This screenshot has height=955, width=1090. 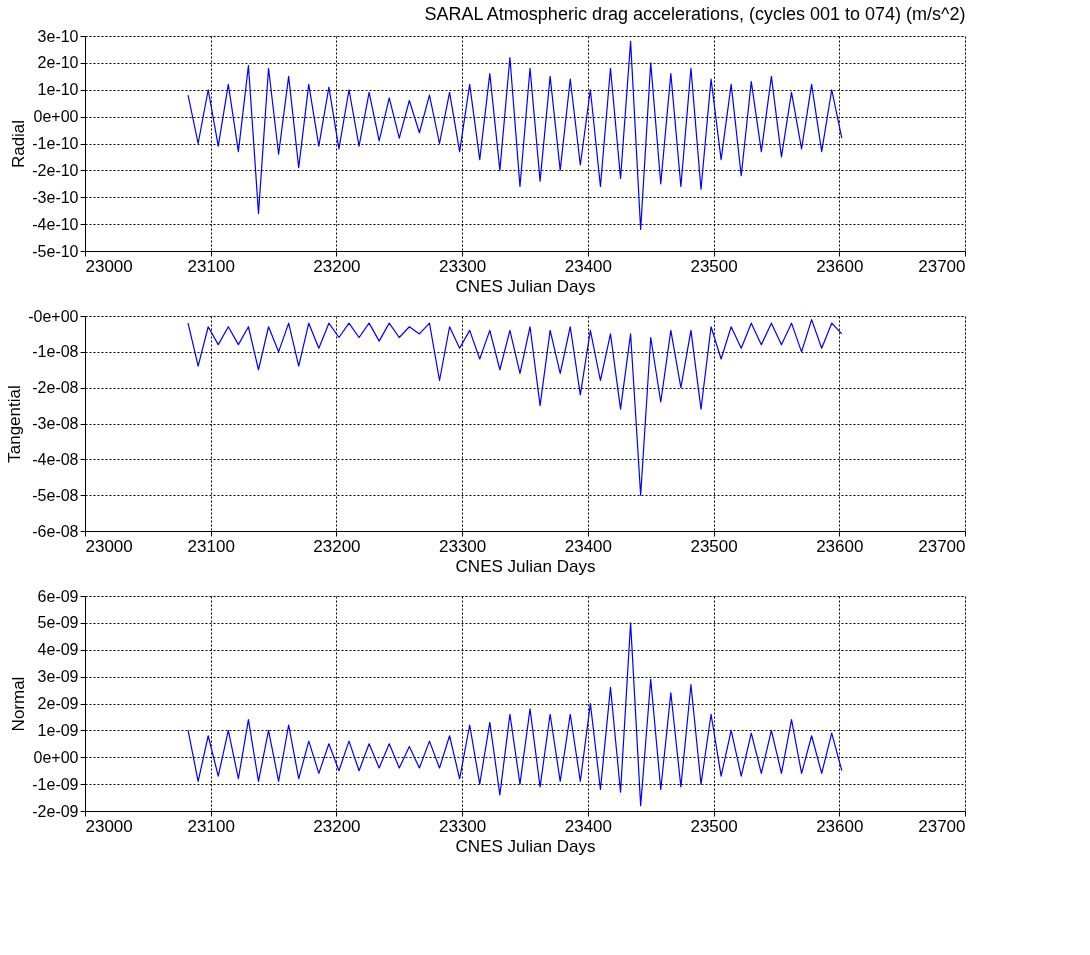 What do you see at coordinates (55, 811) in the screenshot?
I see `y-tick-label: -2e-09` at bounding box center [55, 811].